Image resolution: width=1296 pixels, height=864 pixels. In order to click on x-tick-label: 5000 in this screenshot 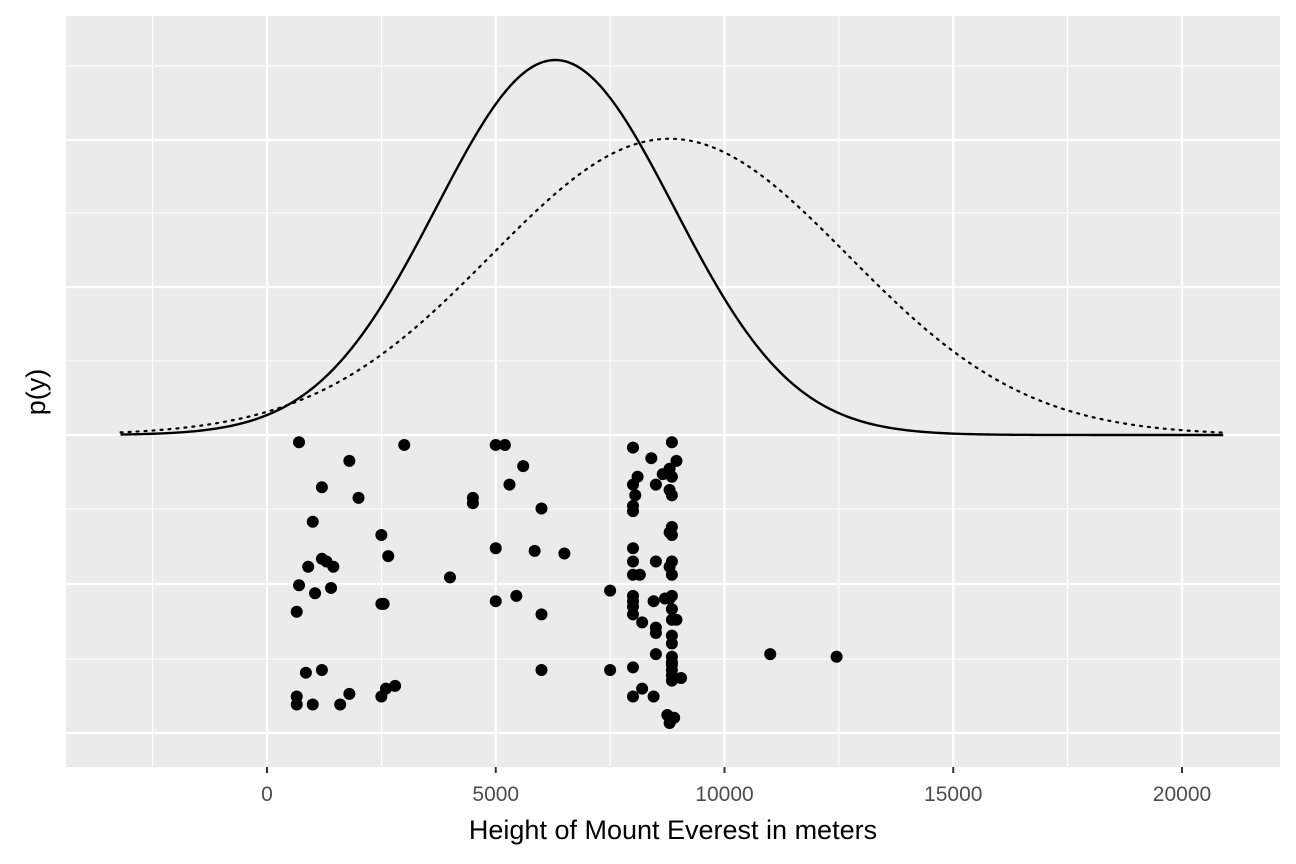, I will do `click(495, 794)`.